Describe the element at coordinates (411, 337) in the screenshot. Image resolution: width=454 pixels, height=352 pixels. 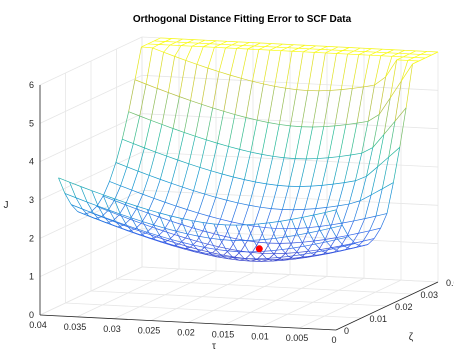
I see `y-axis-label: ζ` at that location.